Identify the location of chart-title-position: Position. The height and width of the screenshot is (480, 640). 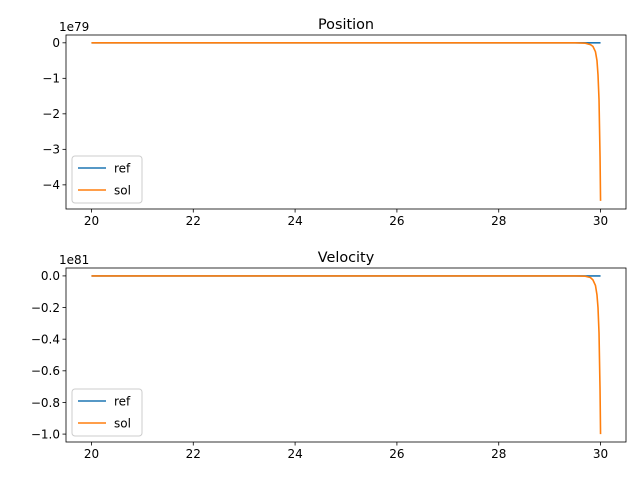
(346, 25).